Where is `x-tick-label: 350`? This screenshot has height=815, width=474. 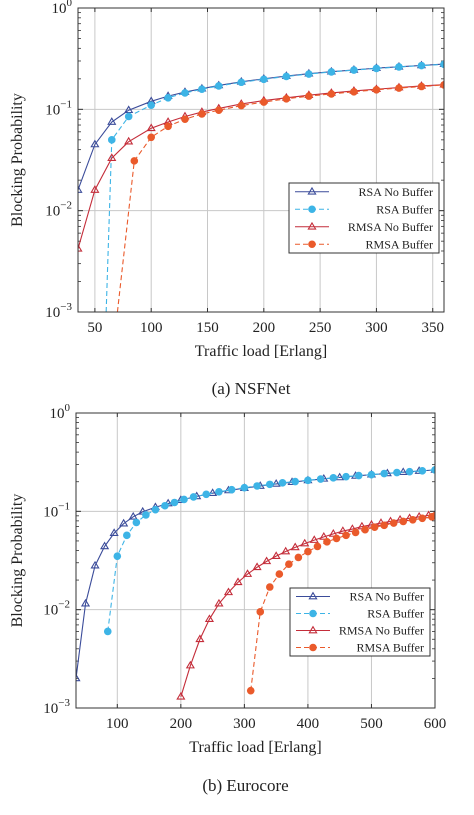
x-tick-label: 350 is located at coordinates (432, 328).